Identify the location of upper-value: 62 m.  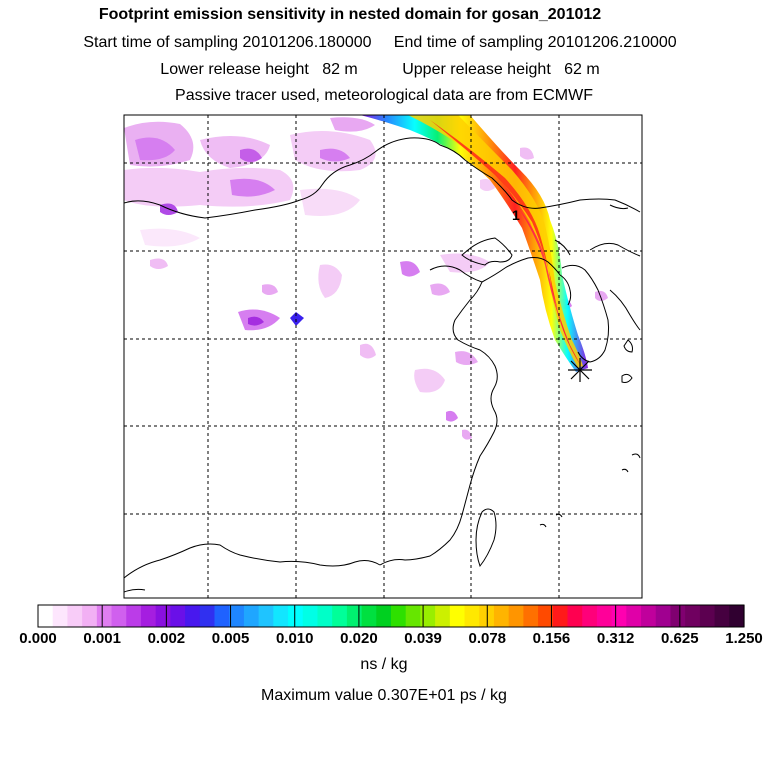
(582, 69).